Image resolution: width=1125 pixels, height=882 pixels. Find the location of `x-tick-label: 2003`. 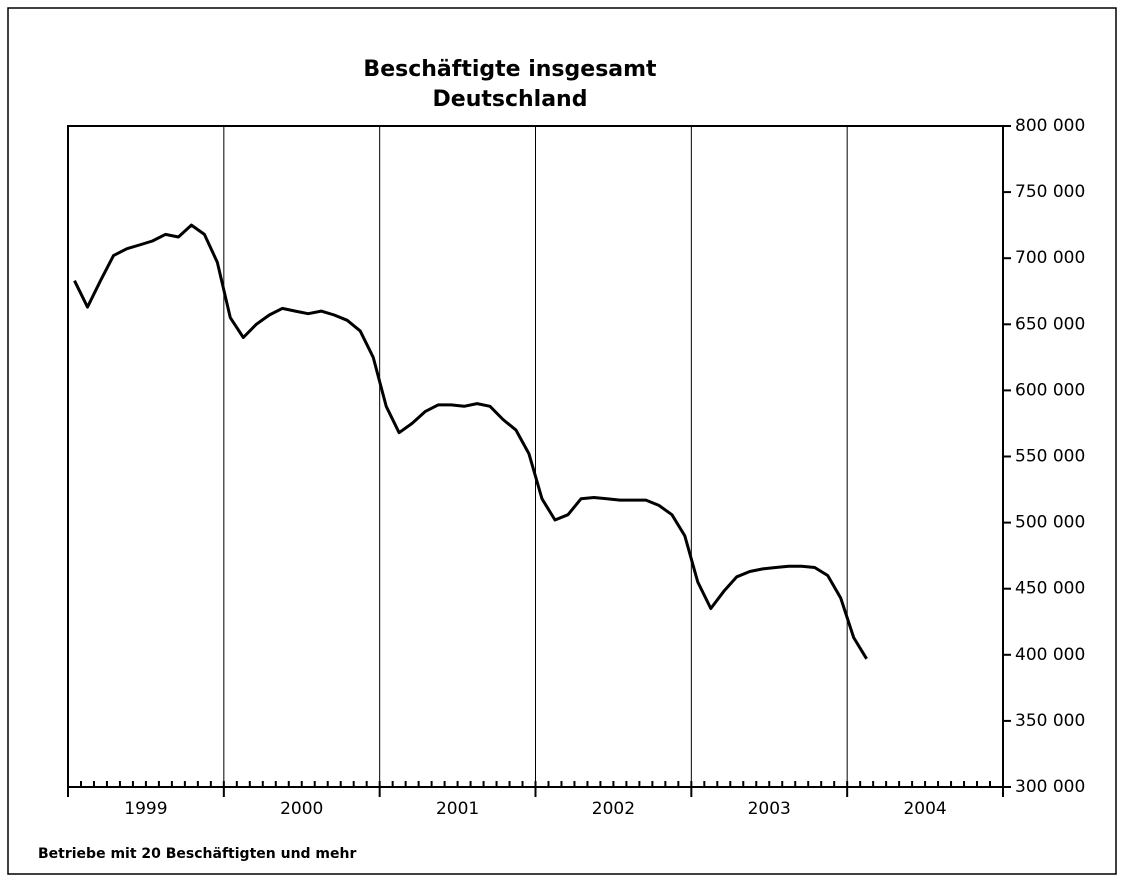

x-tick-label: 2003 is located at coordinates (769, 809).